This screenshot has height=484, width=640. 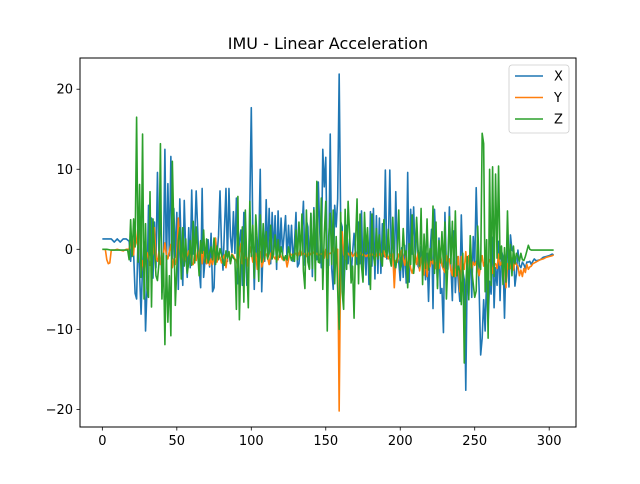 What do you see at coordinates (69, 250) in the screenshot?
I see `y-tick-label: 0` at bounding box center [69, 250].